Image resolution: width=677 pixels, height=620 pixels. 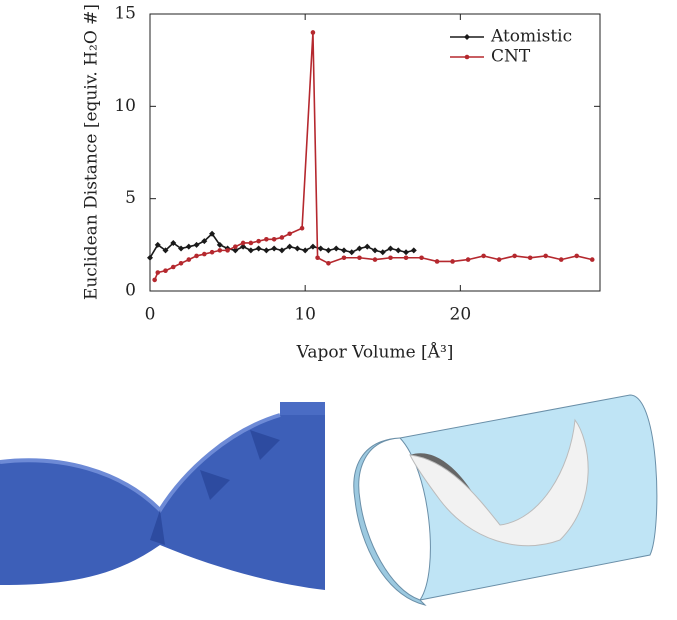 I want to click on y-tick-label: 15, so click(x=125, y=14).